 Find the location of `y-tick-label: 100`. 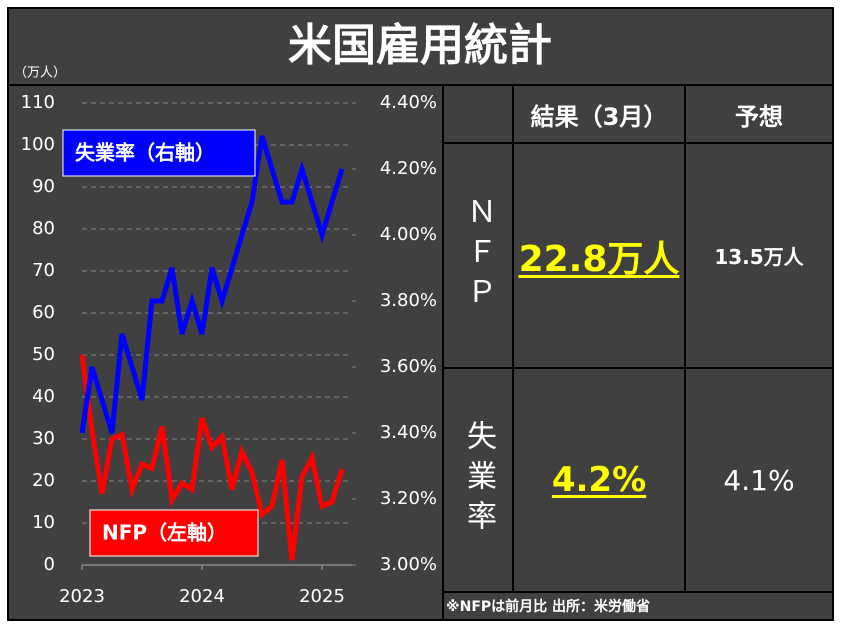

y-tick-label: 100 is located at coordinates (38, 144).